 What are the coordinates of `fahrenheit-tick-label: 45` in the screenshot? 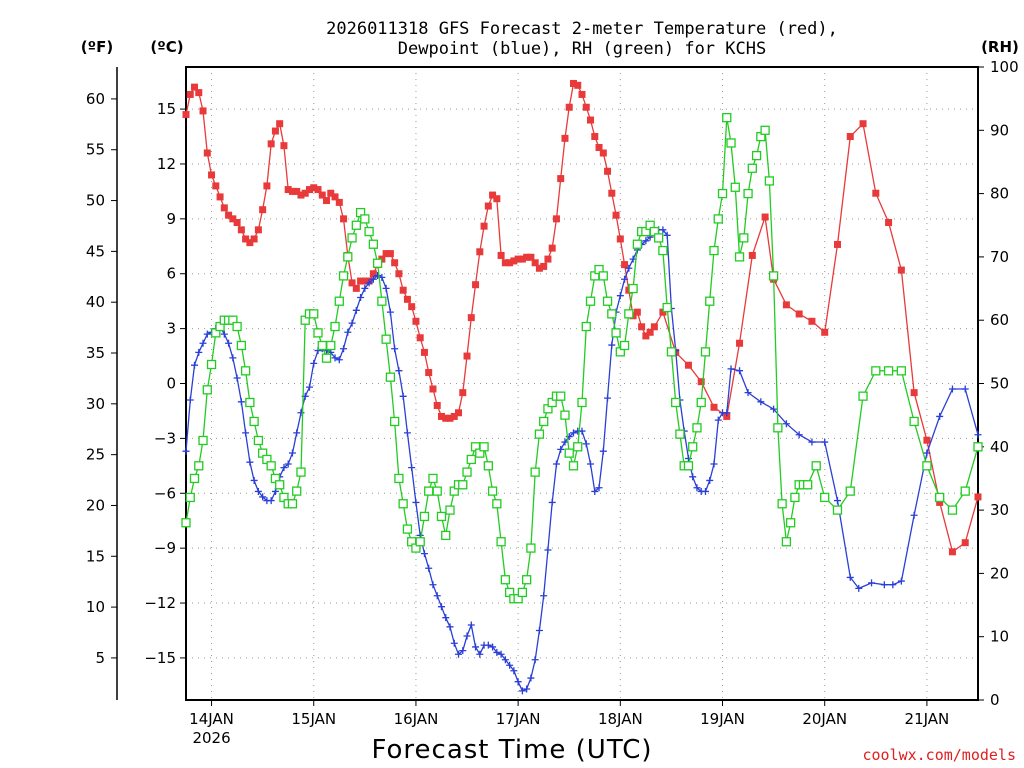 It's located at (95, 251).